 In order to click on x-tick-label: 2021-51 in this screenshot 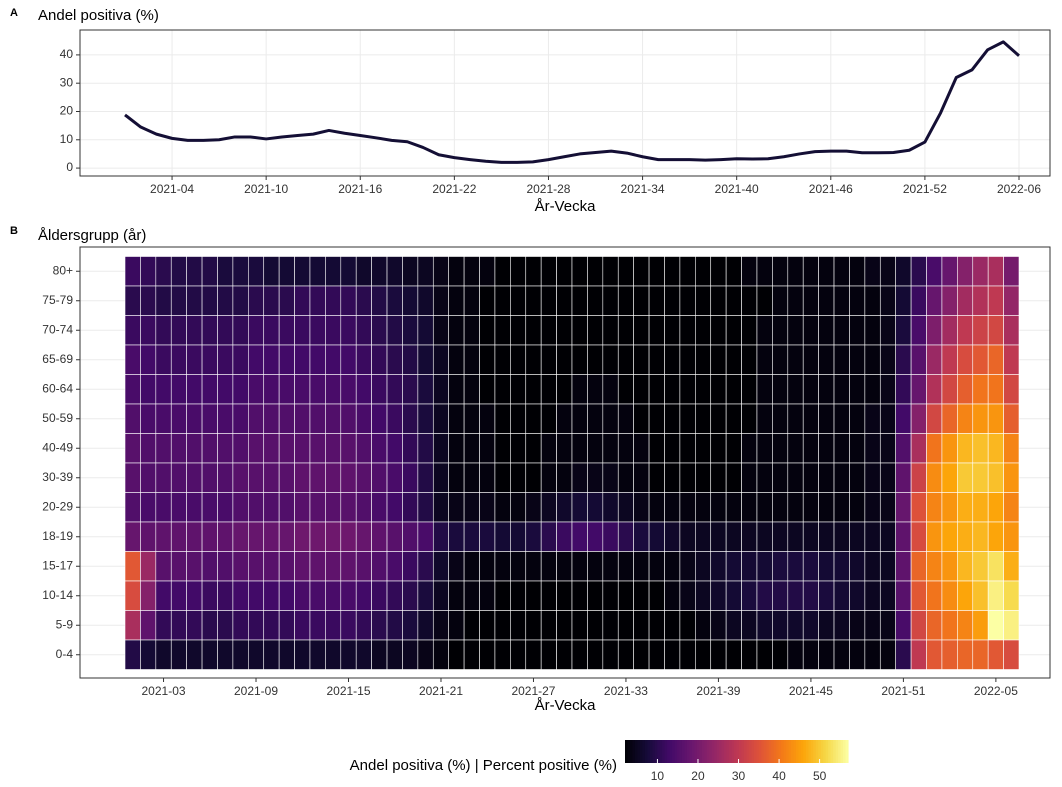, I will do `click(903, 691)`.